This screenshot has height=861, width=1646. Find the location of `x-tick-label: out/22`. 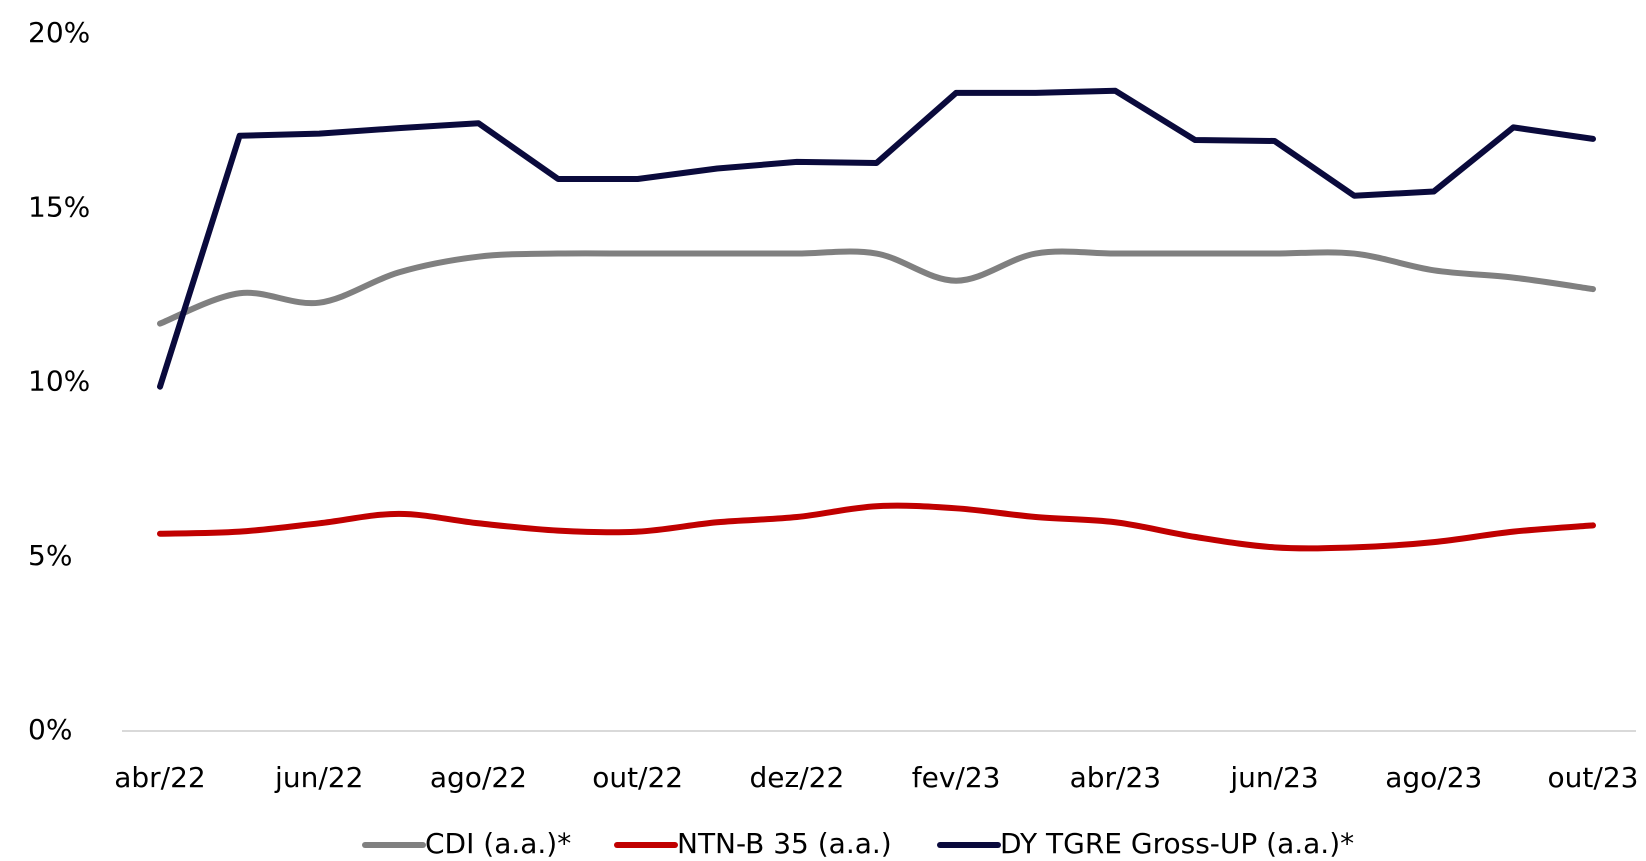

x-tick-label: out/22 is located at coordinates (637, 777).